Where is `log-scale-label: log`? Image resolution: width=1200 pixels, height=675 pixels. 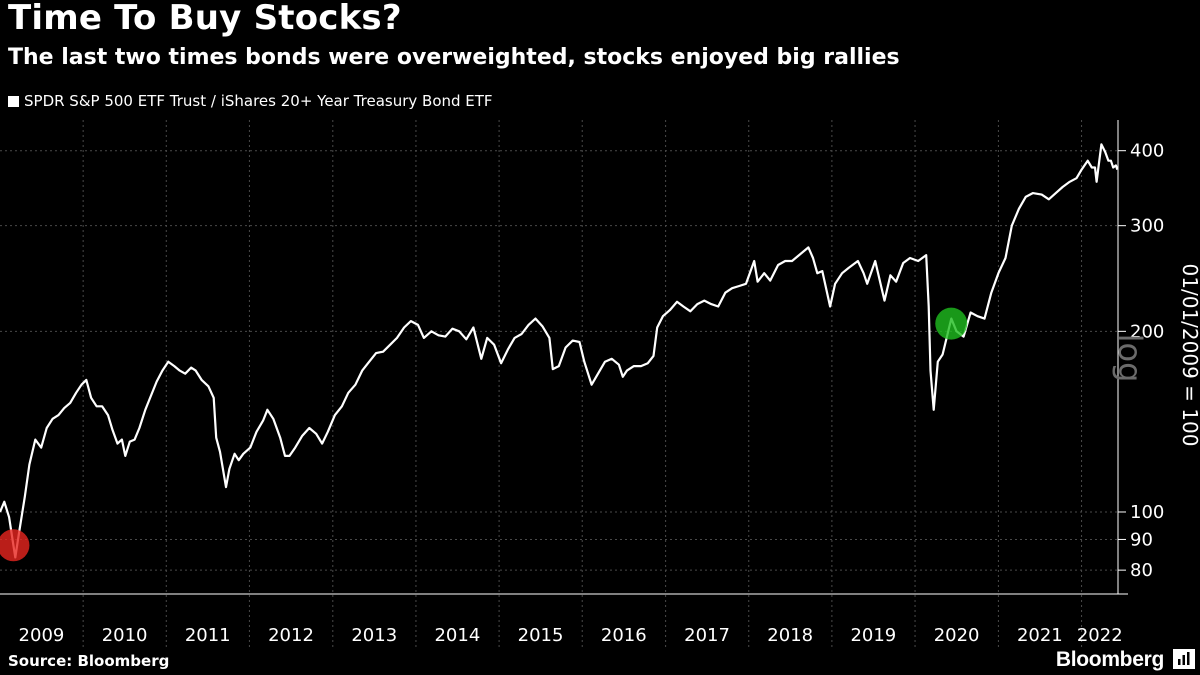
log-scale-label: log is located at coordinates (1130, 358).